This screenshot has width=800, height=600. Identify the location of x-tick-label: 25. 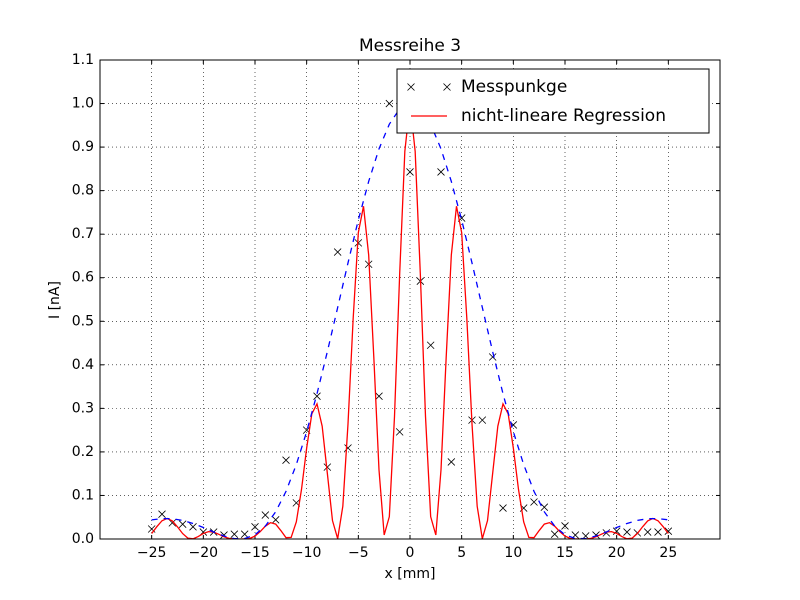
(668, 553).